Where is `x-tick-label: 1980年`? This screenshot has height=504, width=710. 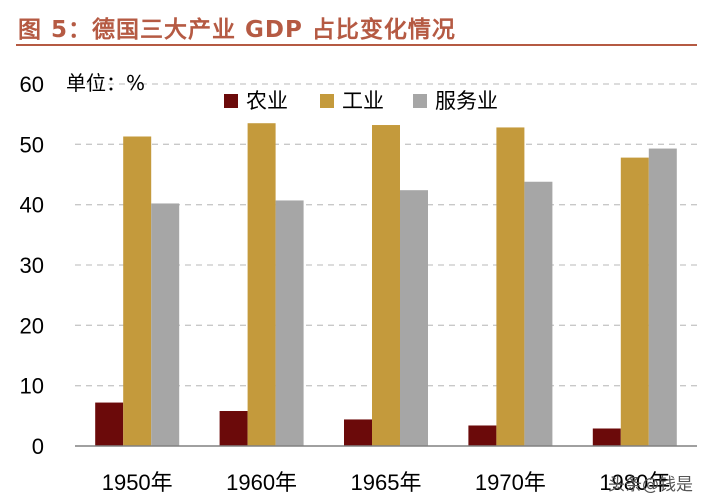
x-tick-label: 1980年 is located at coordinates (634, 482).